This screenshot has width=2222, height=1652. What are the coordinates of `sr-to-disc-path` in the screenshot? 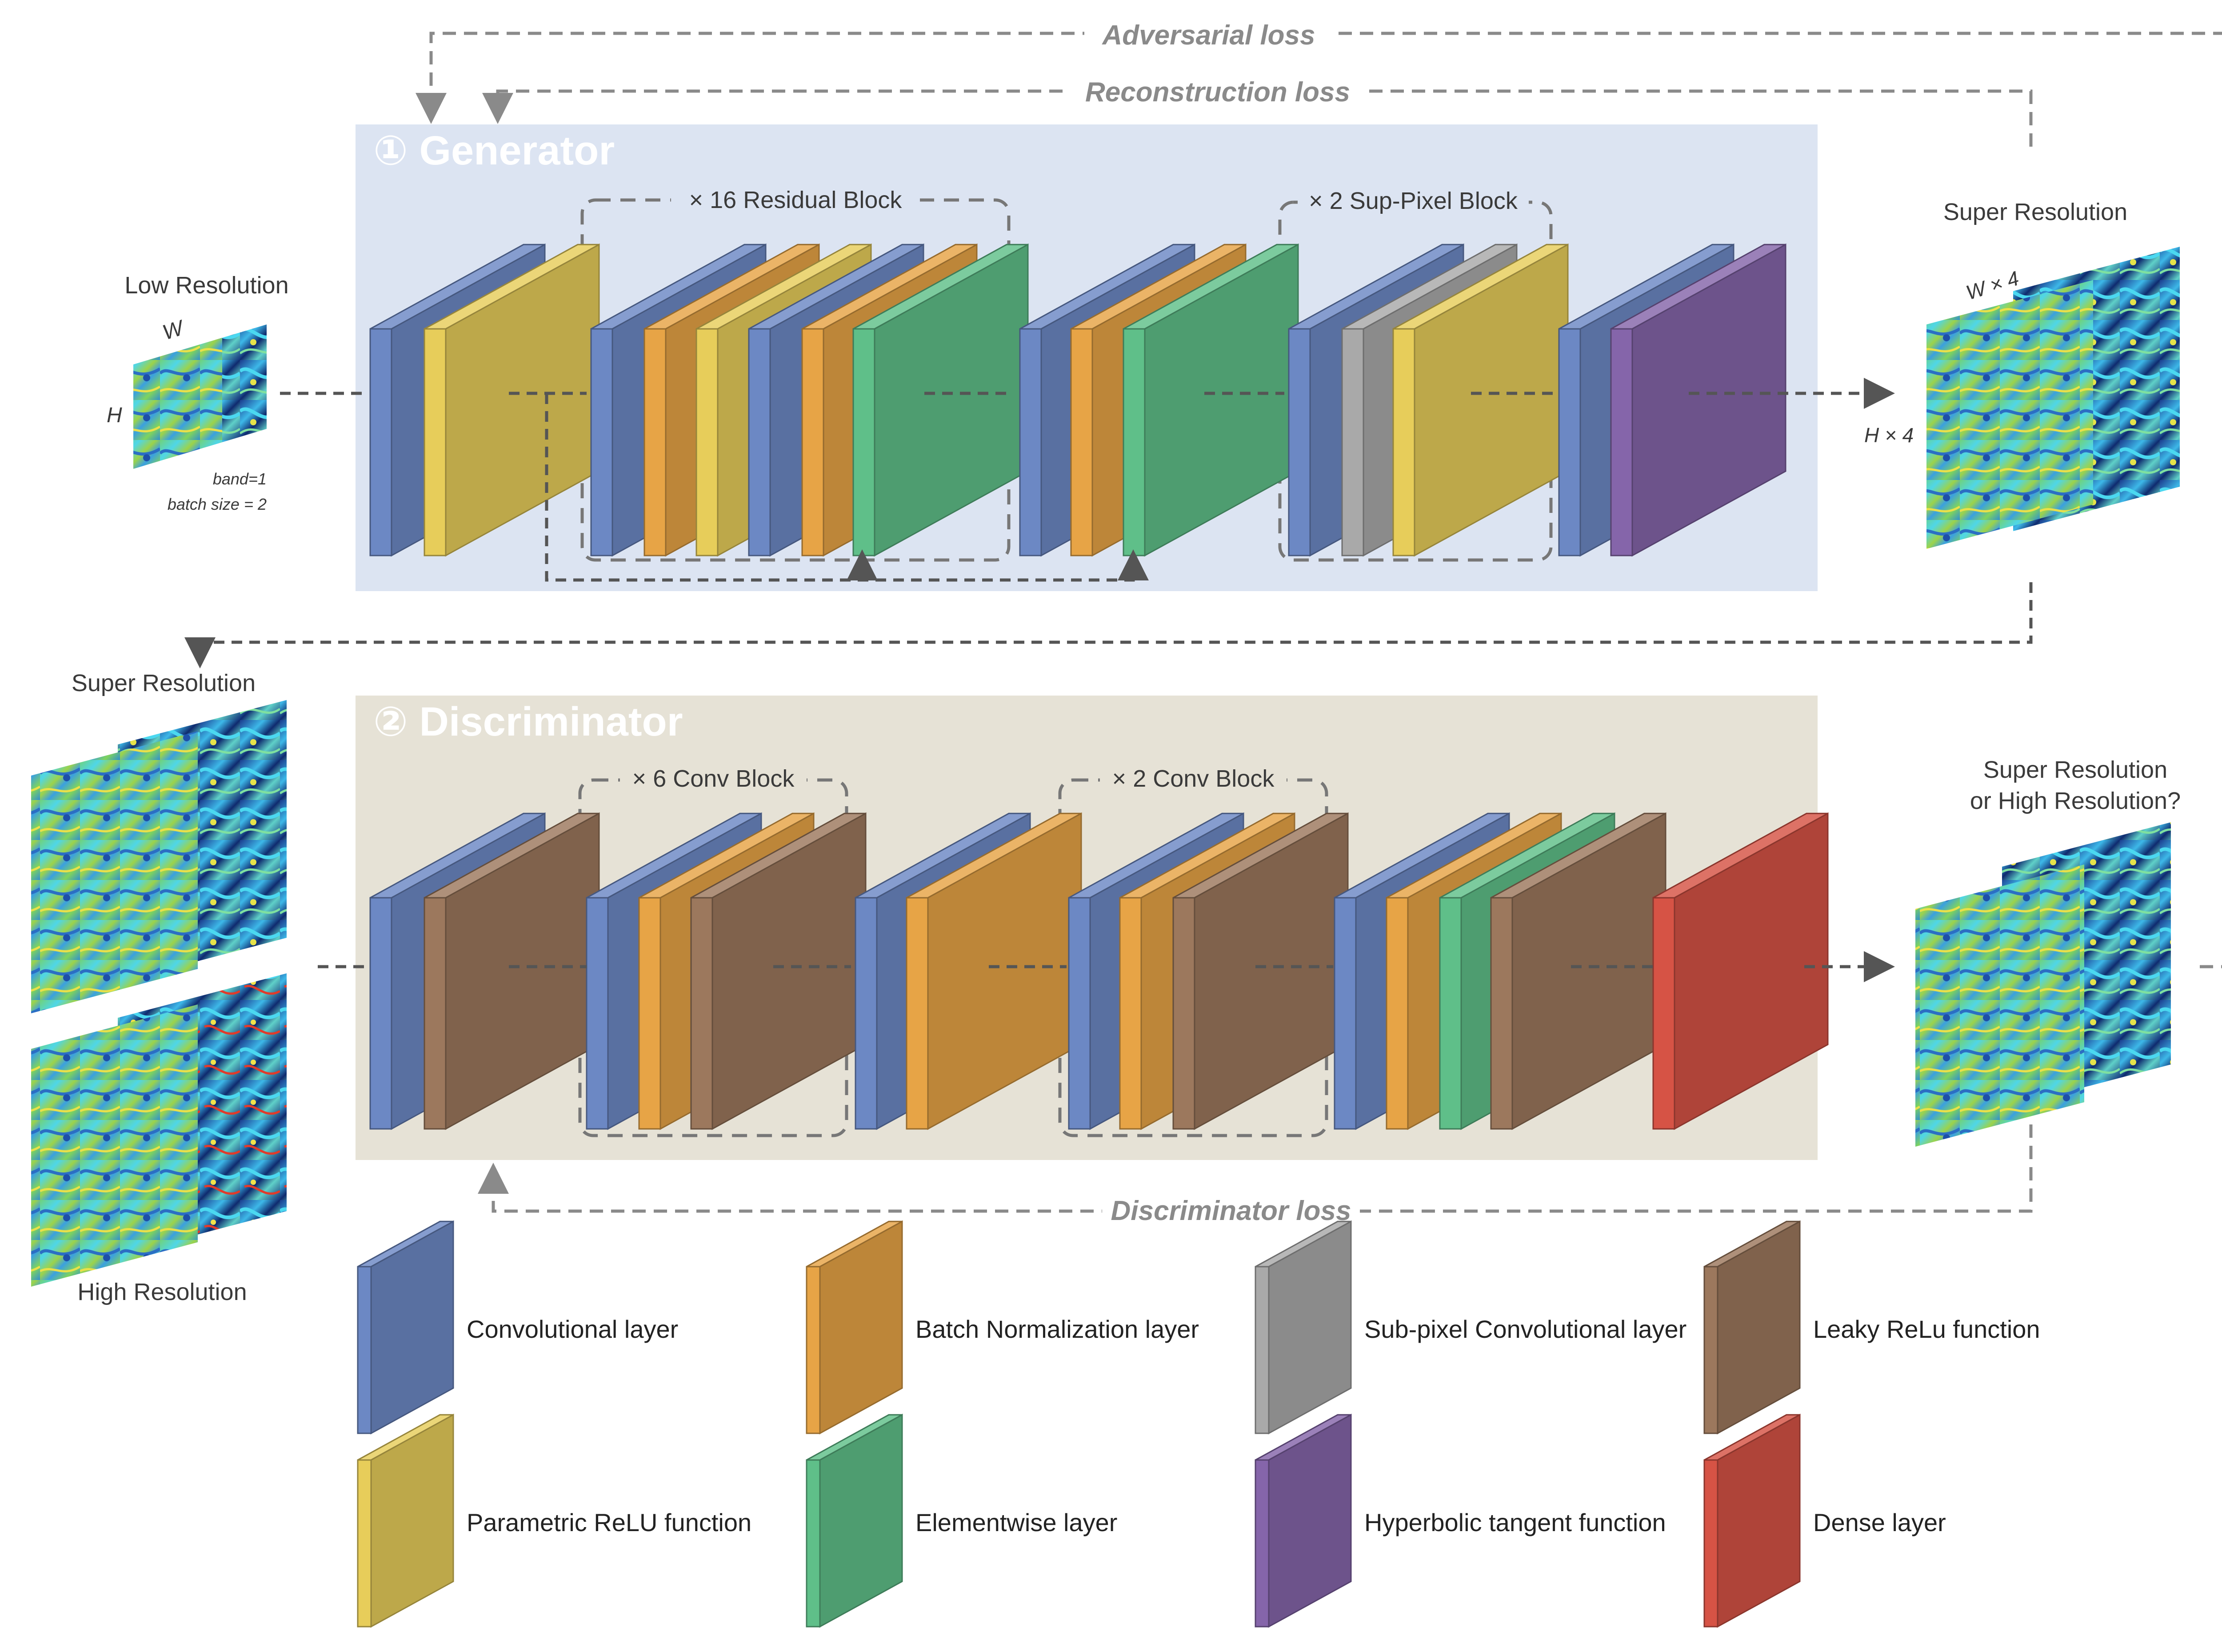 It's located at (1108, 625).